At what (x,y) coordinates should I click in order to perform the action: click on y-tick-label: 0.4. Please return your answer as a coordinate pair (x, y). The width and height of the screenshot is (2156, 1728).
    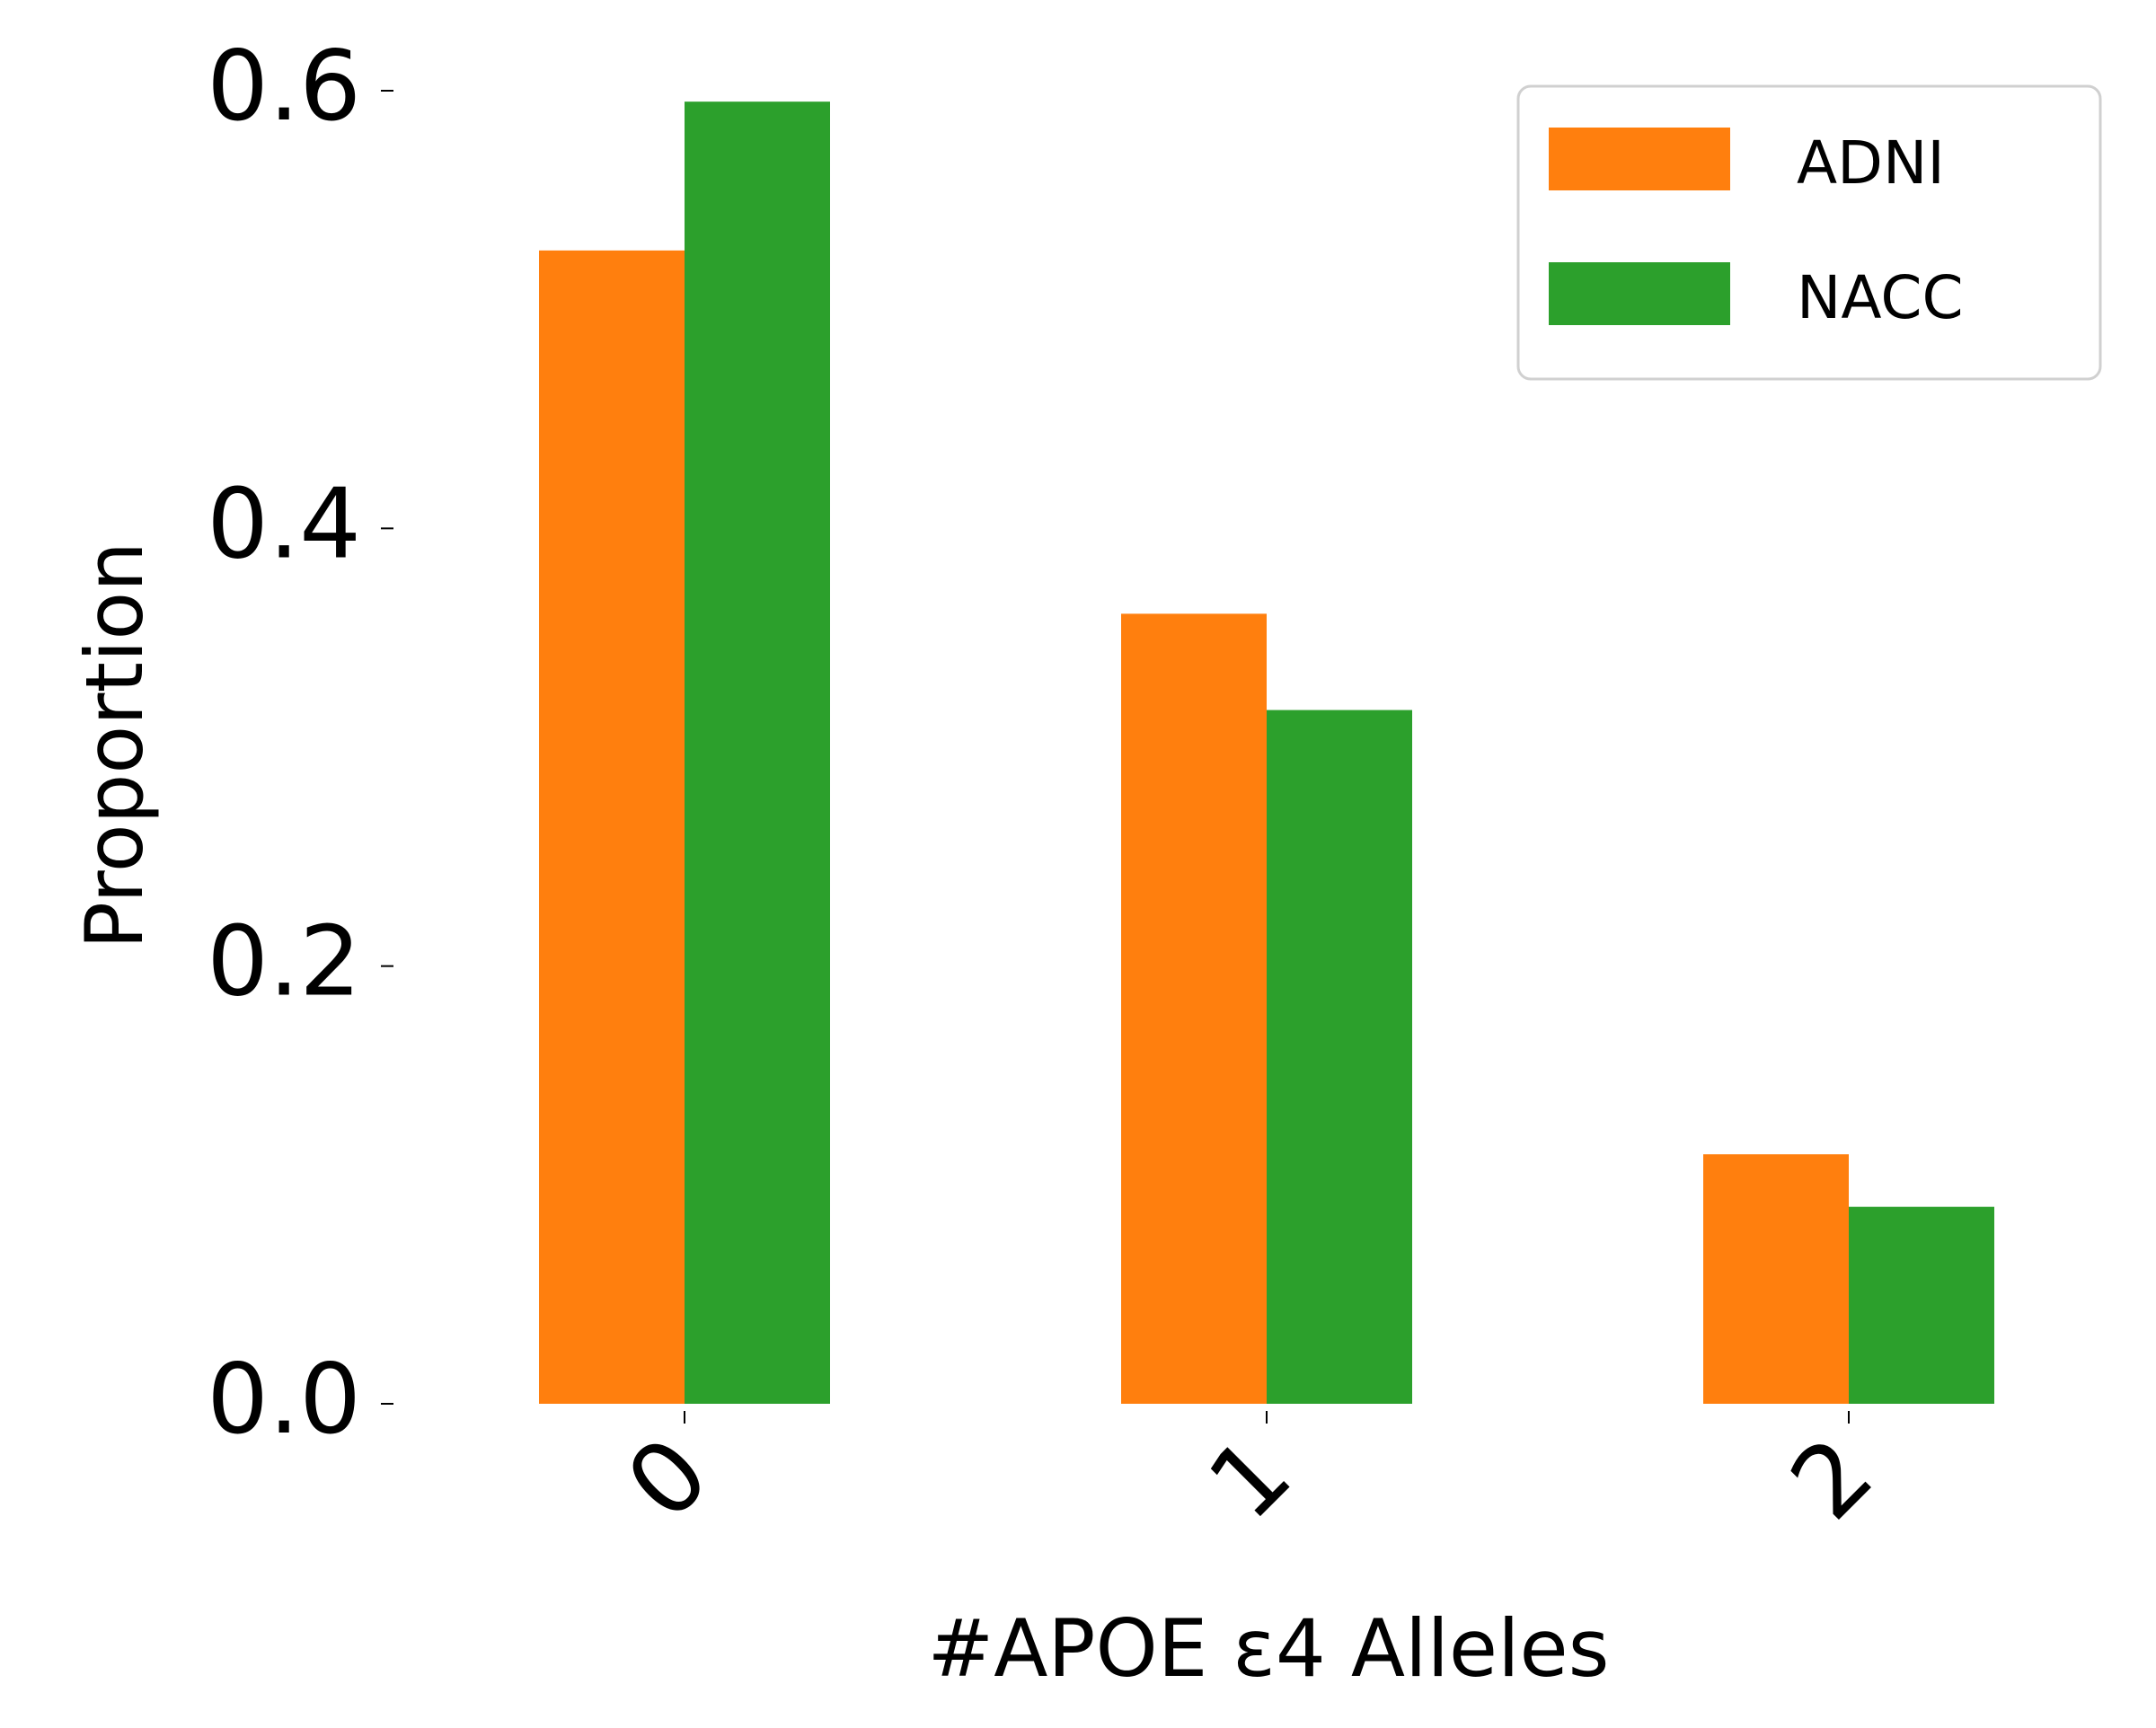
    Looking at the image, I should click on (284, 524).